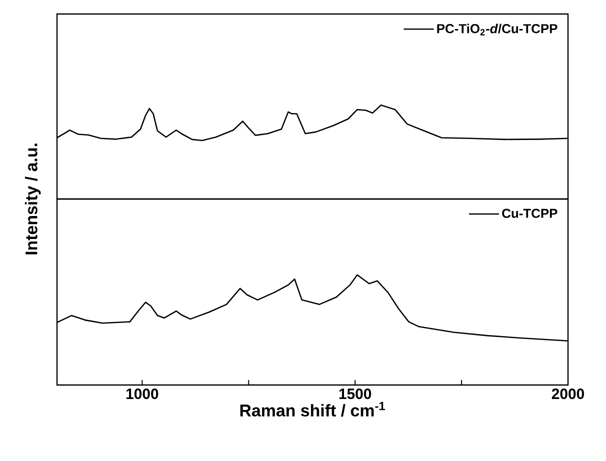  What do you see at coordinates (142, 394) in the screenshot?
I see `x-tick-label: 1000` at bounding box center [142, 394].